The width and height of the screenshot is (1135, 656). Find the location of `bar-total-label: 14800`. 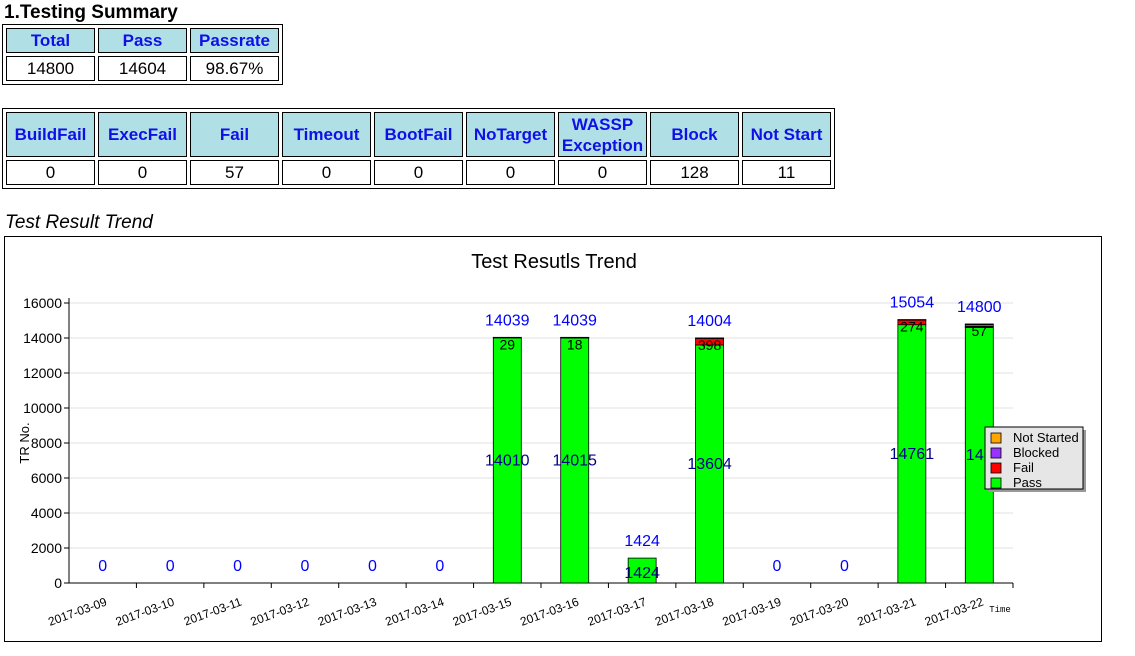

bar-total-label: 14800 is located at coordinates (979, 307).